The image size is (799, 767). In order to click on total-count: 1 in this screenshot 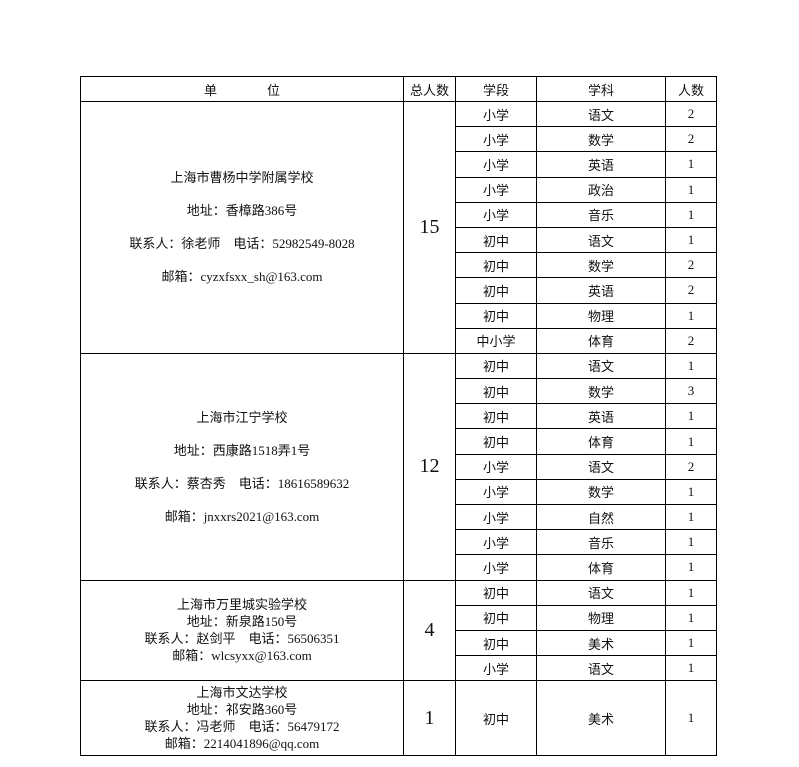, I will do `click(429, 718)`.